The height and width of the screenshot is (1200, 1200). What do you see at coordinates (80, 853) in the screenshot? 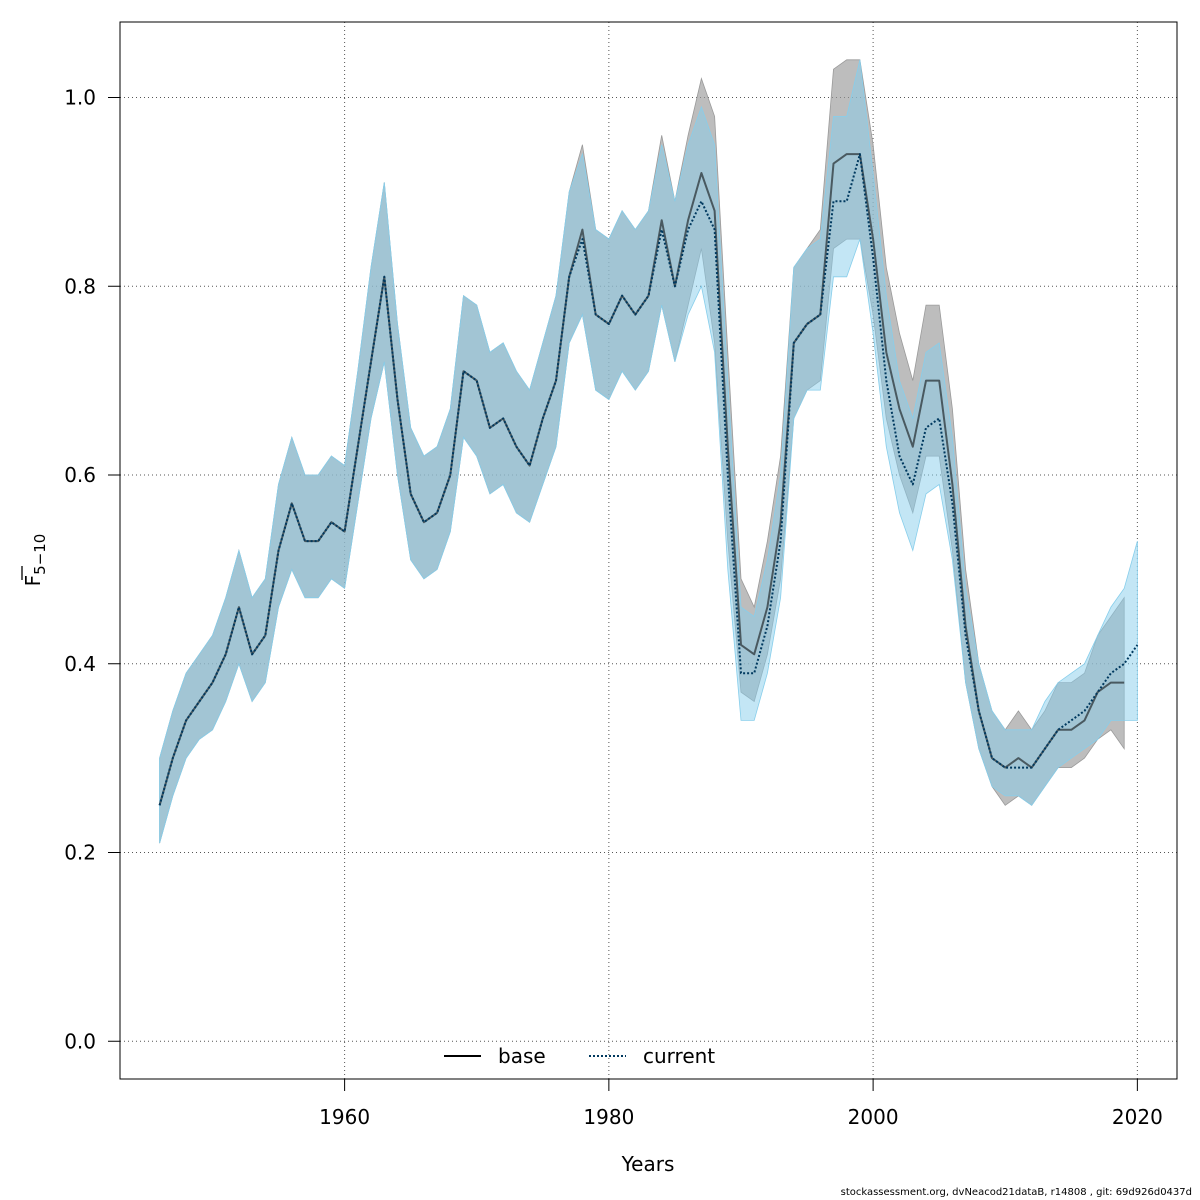
I see `y-tick-label-0.2: 0.2` at bounding box center [80, 853].